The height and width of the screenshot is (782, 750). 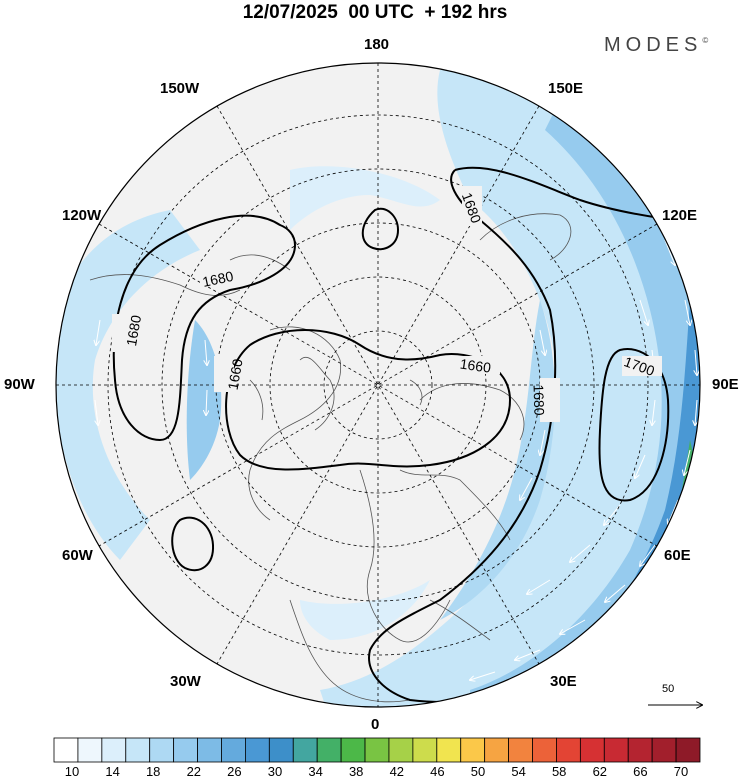 I want to click on lon-label-120e: 120E, so click(x=680, y=215).